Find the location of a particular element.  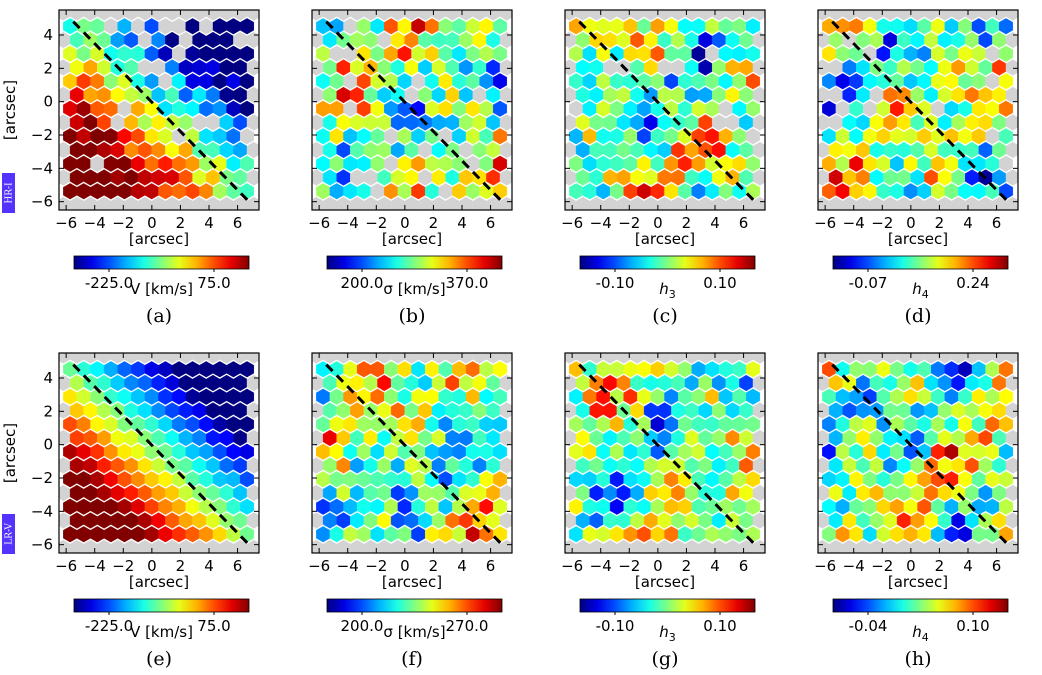

row-tag-lr-v is located at coordinates (8, 534).